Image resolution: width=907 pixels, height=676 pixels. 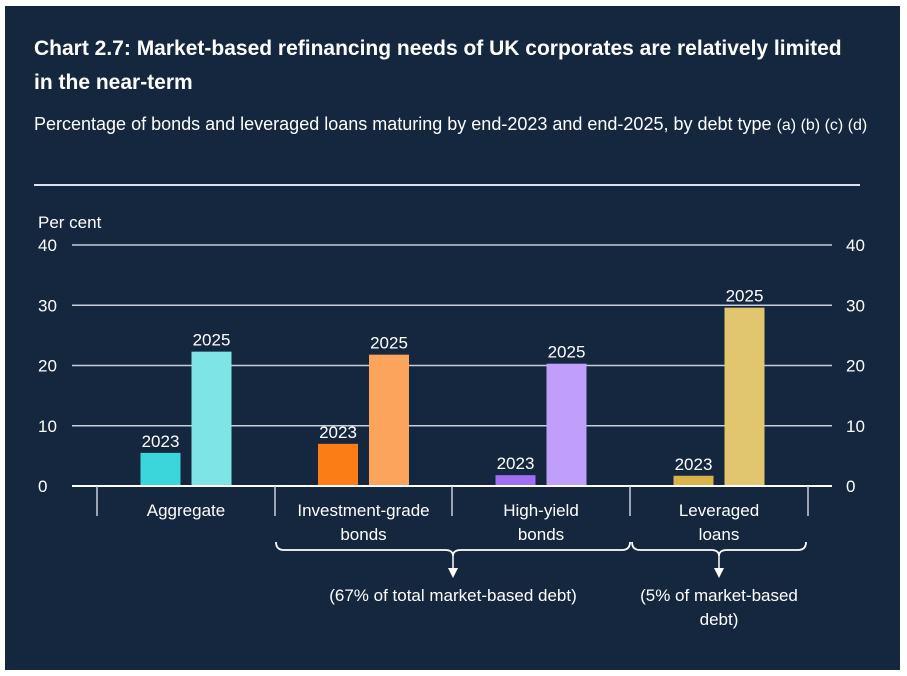 What do you see at coordinates (47, 366) in the screenshot?
I see `y-tick-label-left: 20` at bounding box center [47, 366].